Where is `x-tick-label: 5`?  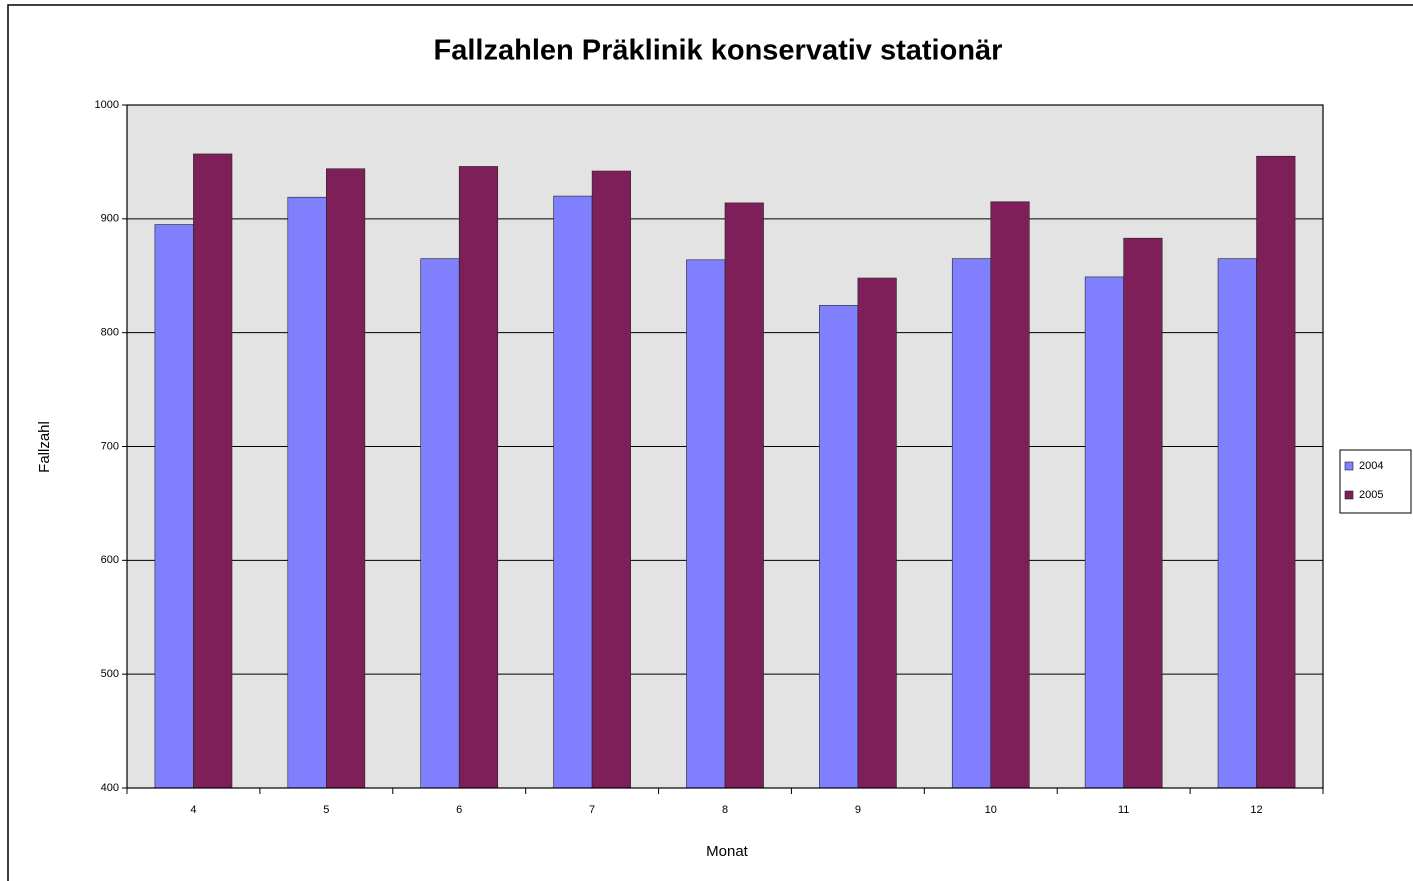
x-tick-label: 5 is located at coordinates (326, 810).